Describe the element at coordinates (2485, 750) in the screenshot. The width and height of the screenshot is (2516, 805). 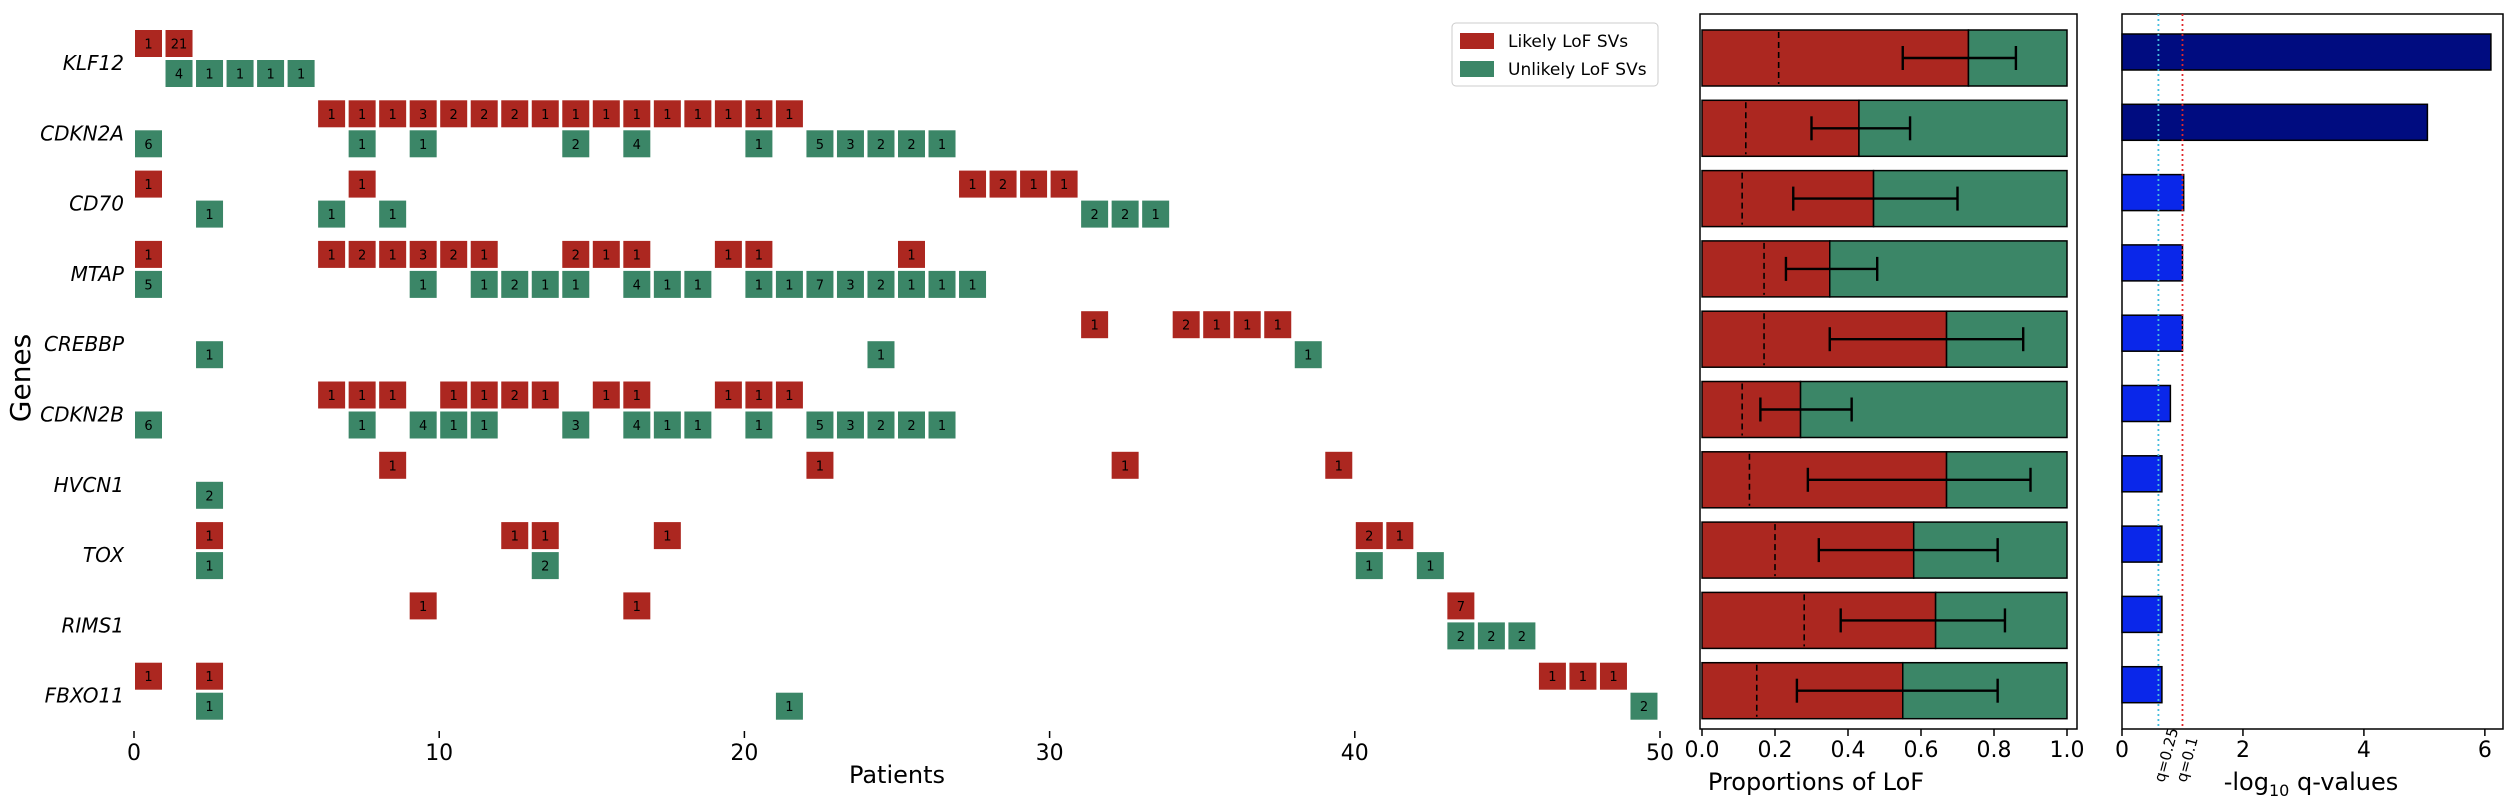
I see `q-tick-label: 6` at that location.